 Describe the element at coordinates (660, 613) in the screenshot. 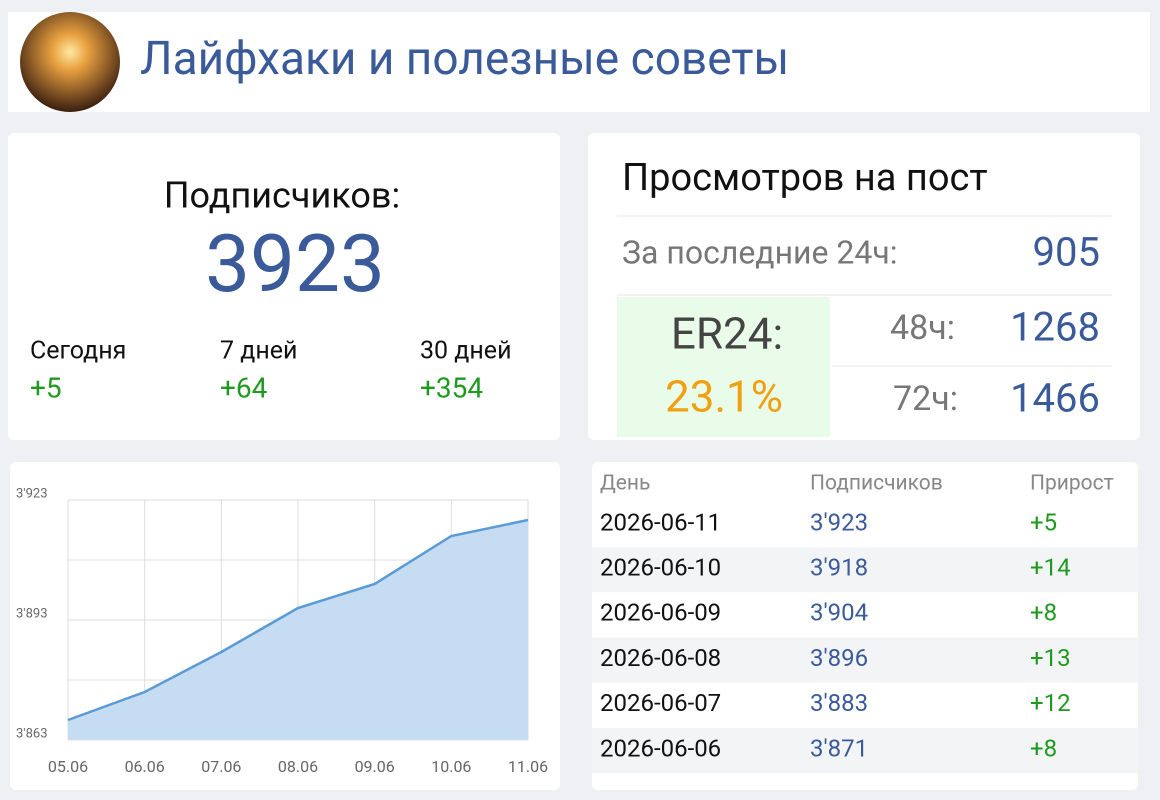

I see `table-cell: 2026-06-09` at that location.